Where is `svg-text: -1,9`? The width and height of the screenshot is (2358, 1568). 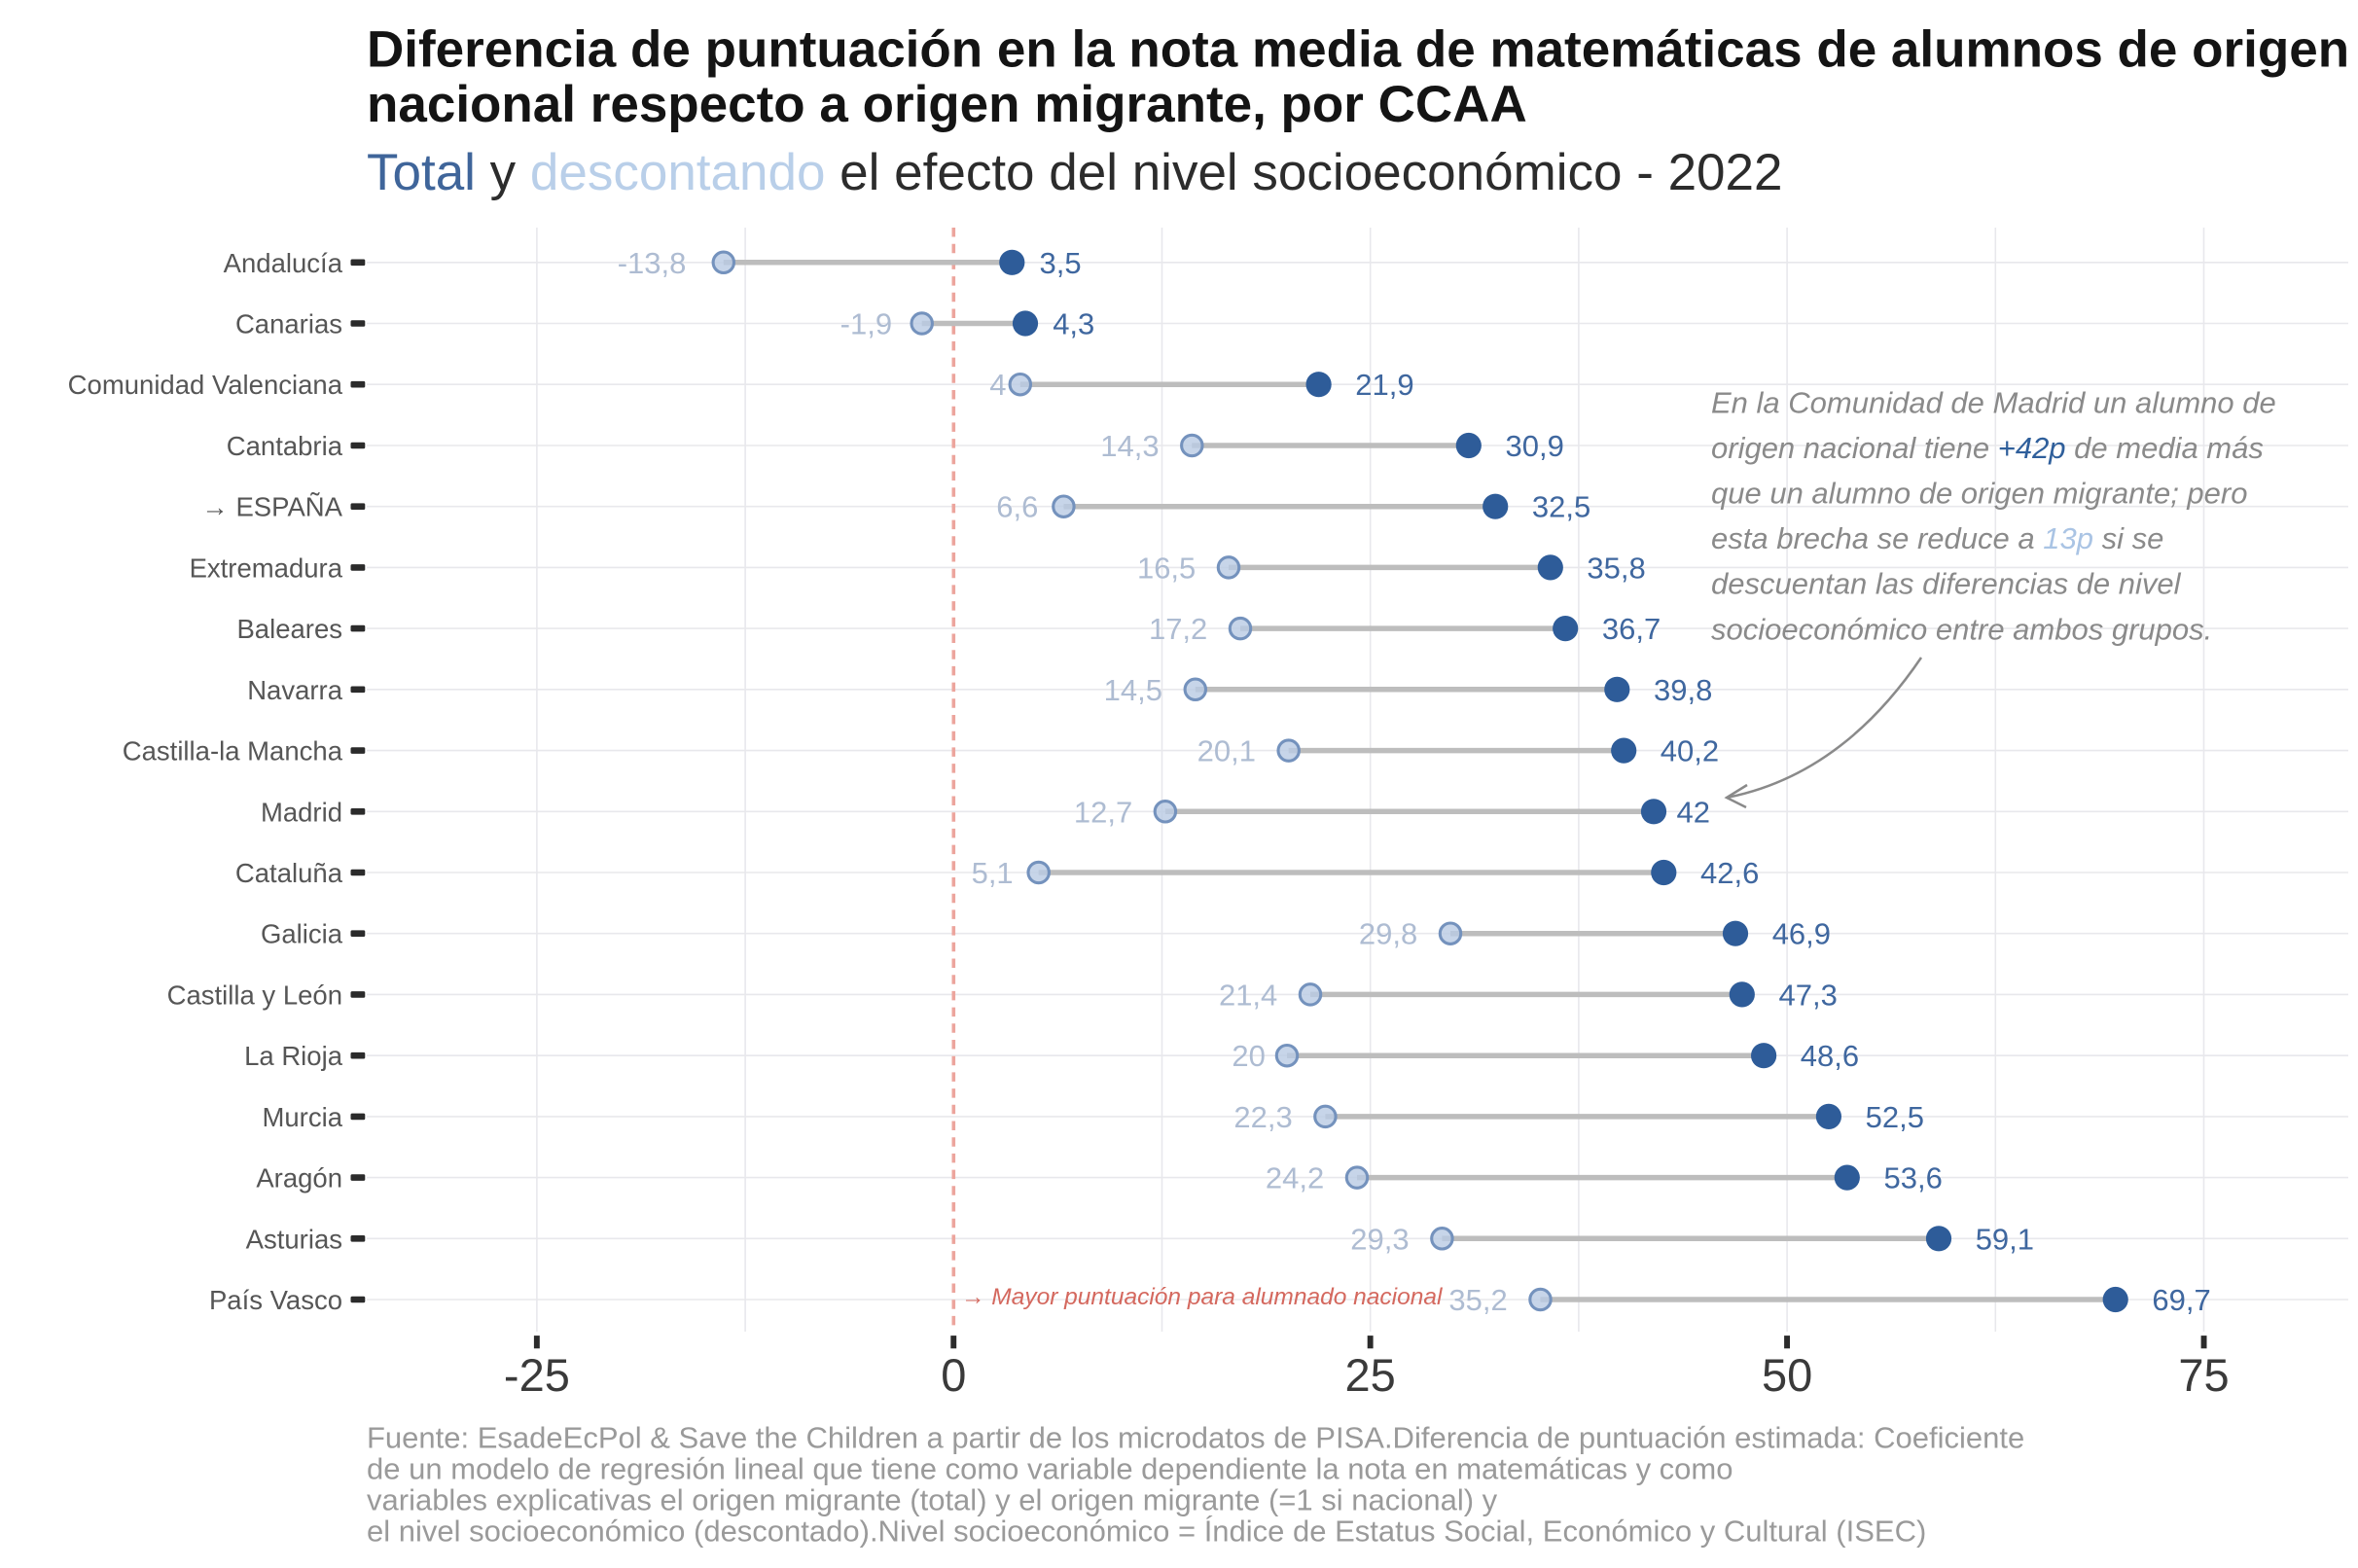
svg-text: -1,9 is located at coordinates (866, 324).